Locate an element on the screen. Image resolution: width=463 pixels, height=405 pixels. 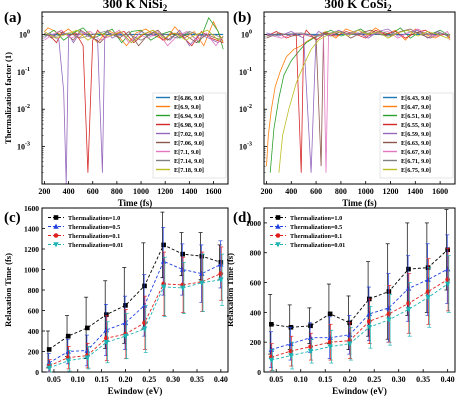
x-axis-label: Time (fs) is located at coordinates (359, 203).